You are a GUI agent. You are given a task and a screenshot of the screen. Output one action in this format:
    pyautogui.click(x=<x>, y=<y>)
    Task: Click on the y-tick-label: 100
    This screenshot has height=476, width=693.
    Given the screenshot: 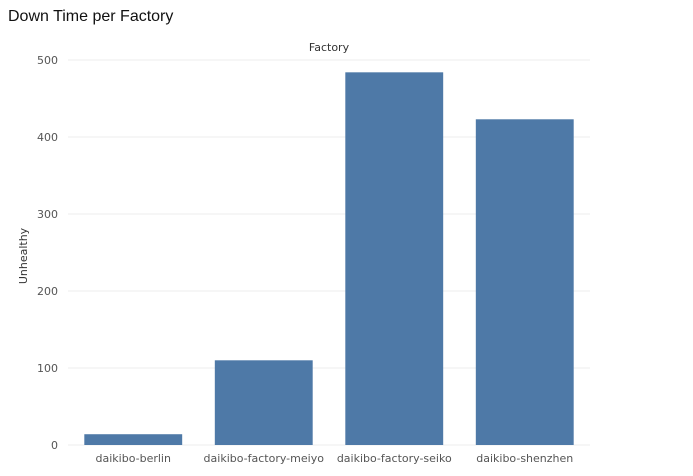 What is the action you would take?
    pyautogui.click(x=47, y=368)
    